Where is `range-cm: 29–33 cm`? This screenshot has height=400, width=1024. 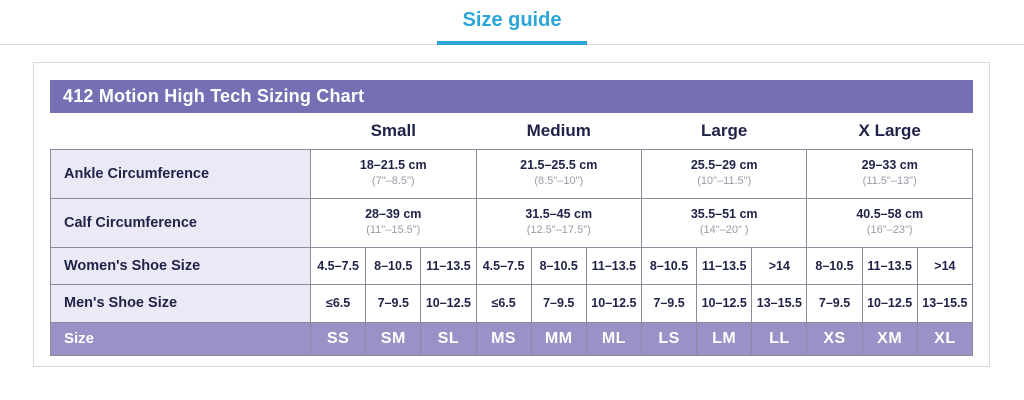
range-cm: 29–33 cm is located at coordinates (889, 165).